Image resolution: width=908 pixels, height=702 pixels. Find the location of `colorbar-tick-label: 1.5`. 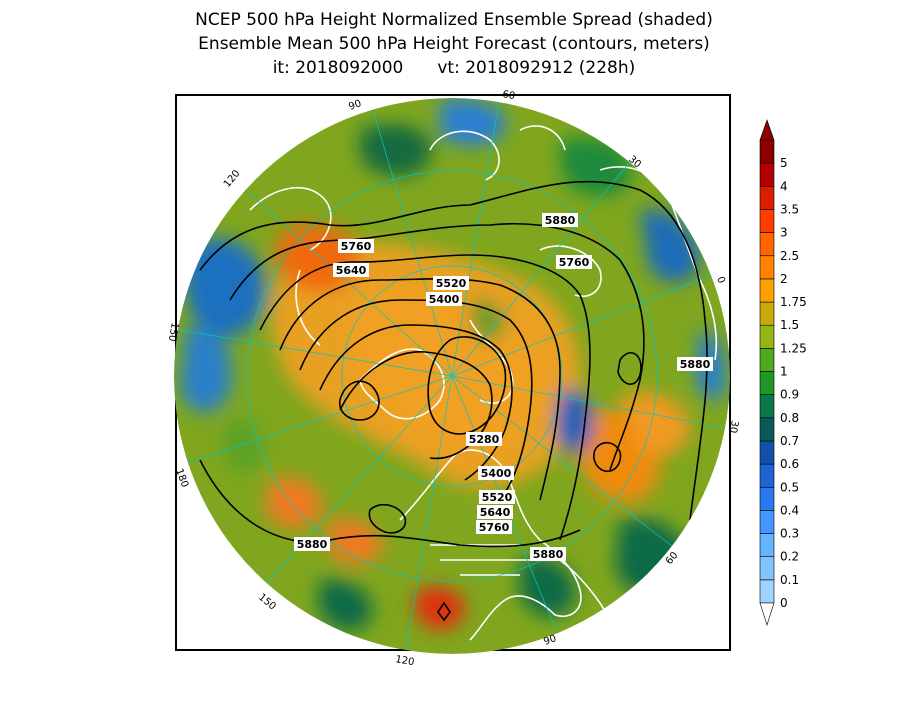

colorbar-tick-label: 1.5 is located at coordinates (789, 325).